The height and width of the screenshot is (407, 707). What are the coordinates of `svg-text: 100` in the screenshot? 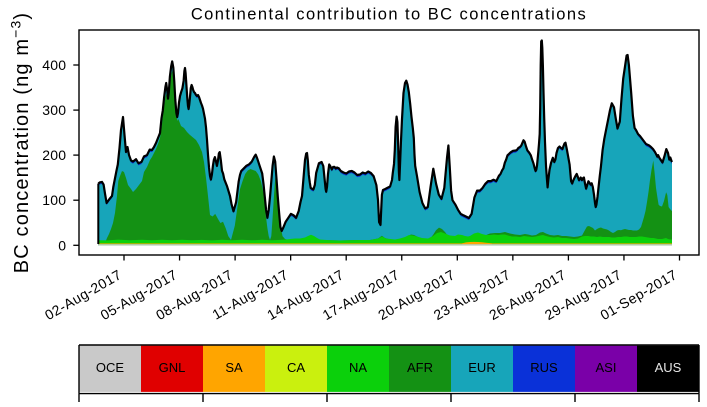 It's located at (54, 200).